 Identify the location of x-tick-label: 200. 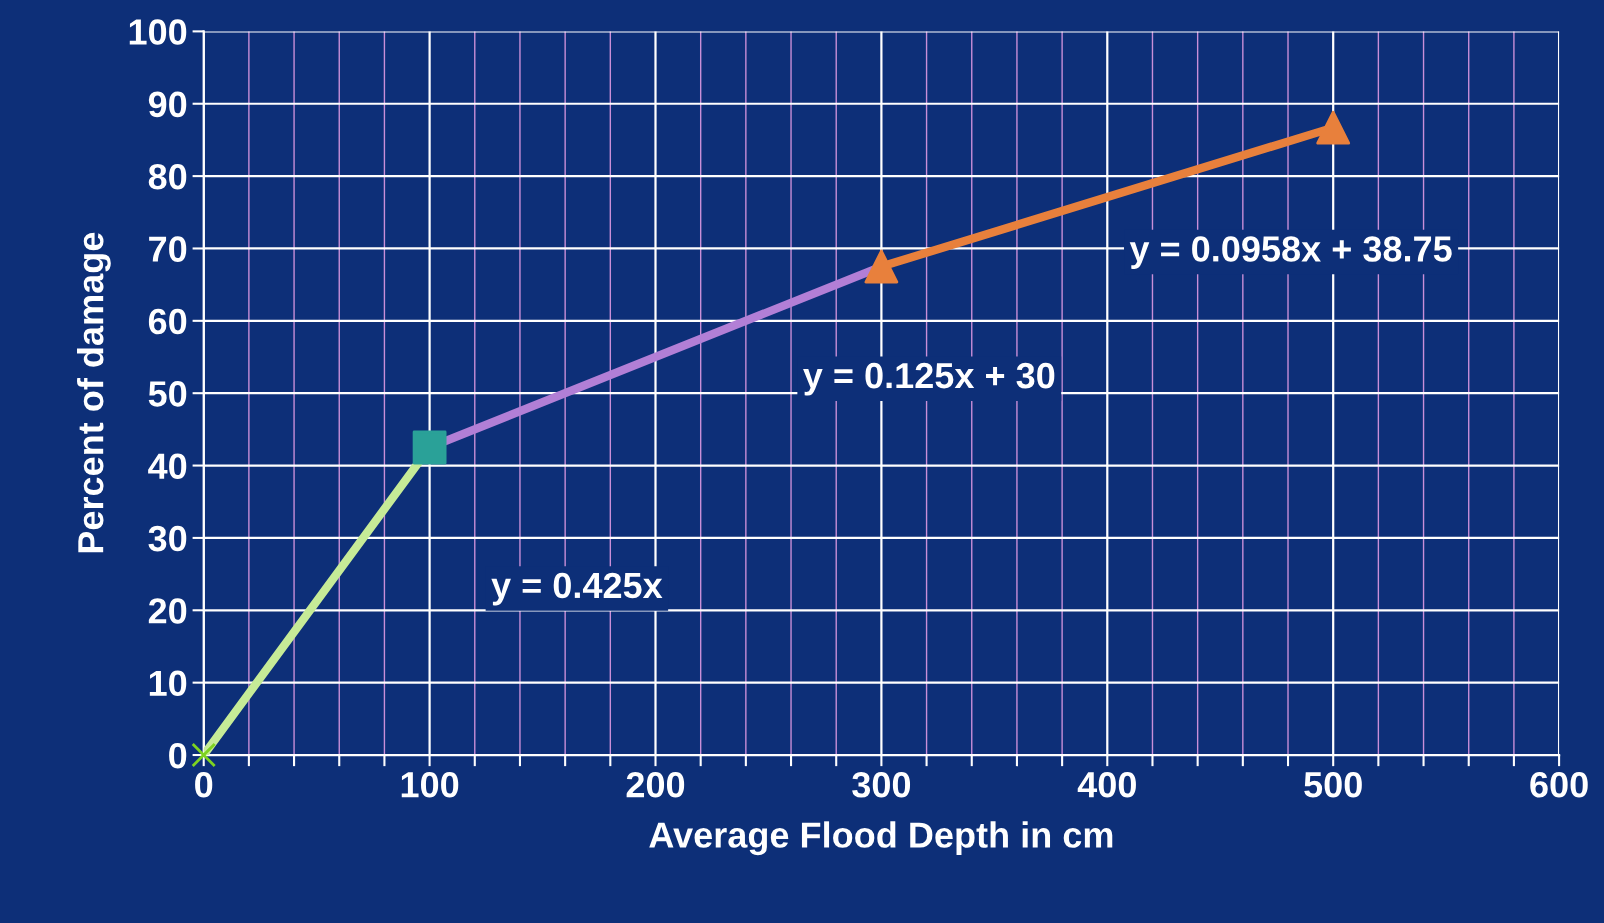
(655, 784).